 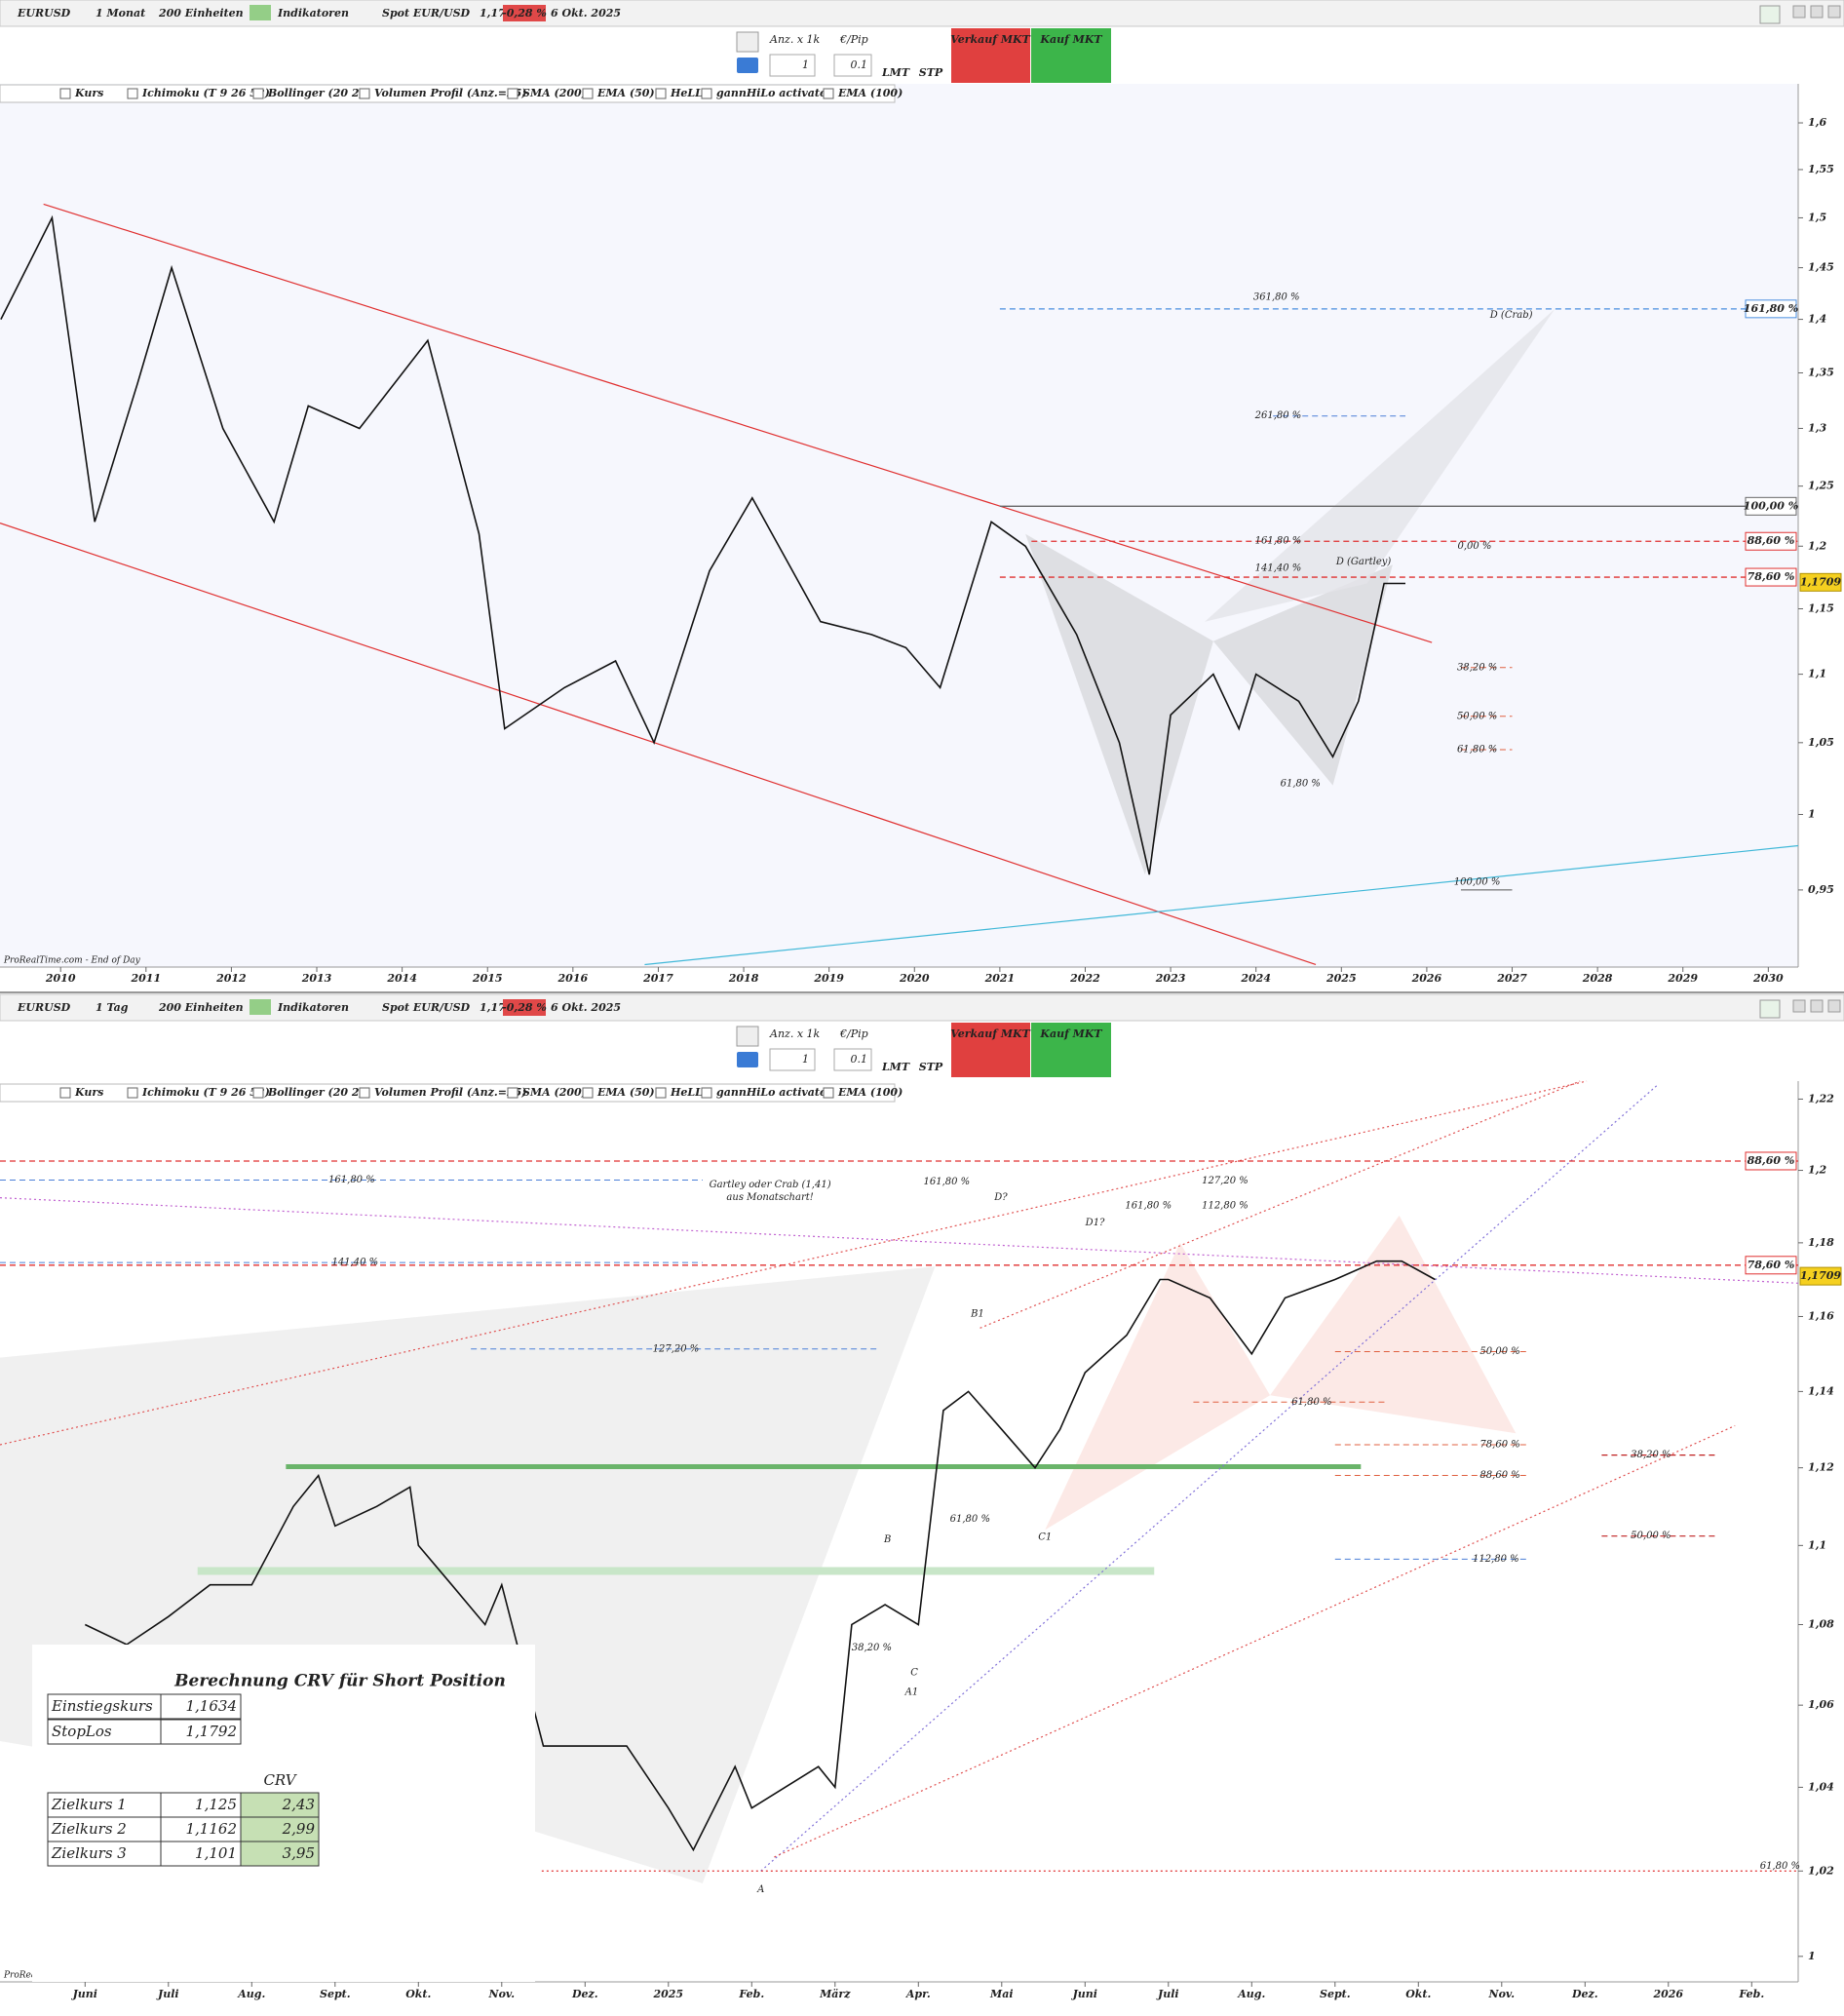 What do you see at coordinates (102, 1706) in the screenshot?
I see `table-text: Einstiegskurs` at bounding box center [102, 1706].